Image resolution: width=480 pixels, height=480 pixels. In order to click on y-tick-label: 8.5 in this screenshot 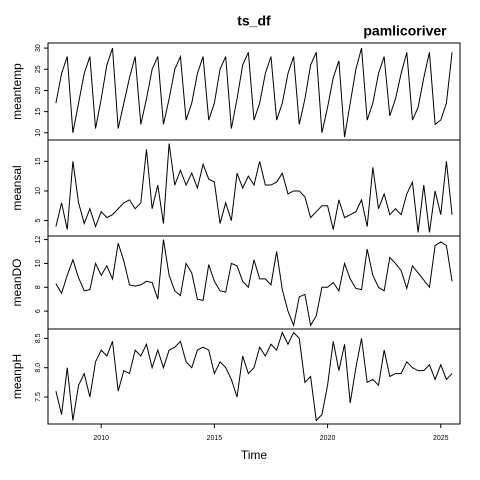, I will do `click(38, 338)`.